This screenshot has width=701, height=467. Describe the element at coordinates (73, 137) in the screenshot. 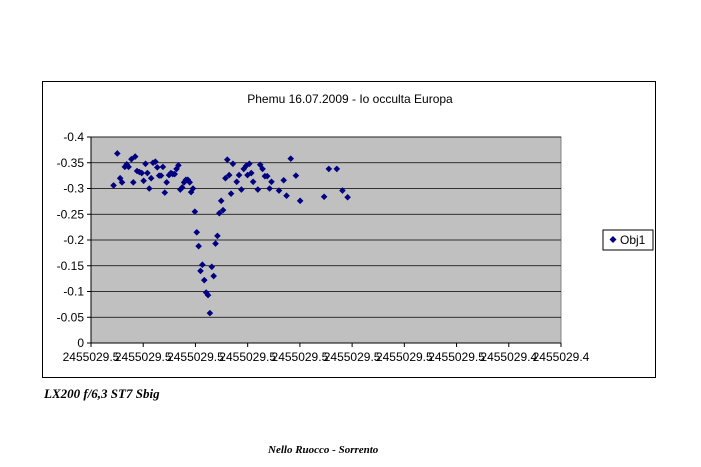

I see `y-tick-label: -0.4` at that location.